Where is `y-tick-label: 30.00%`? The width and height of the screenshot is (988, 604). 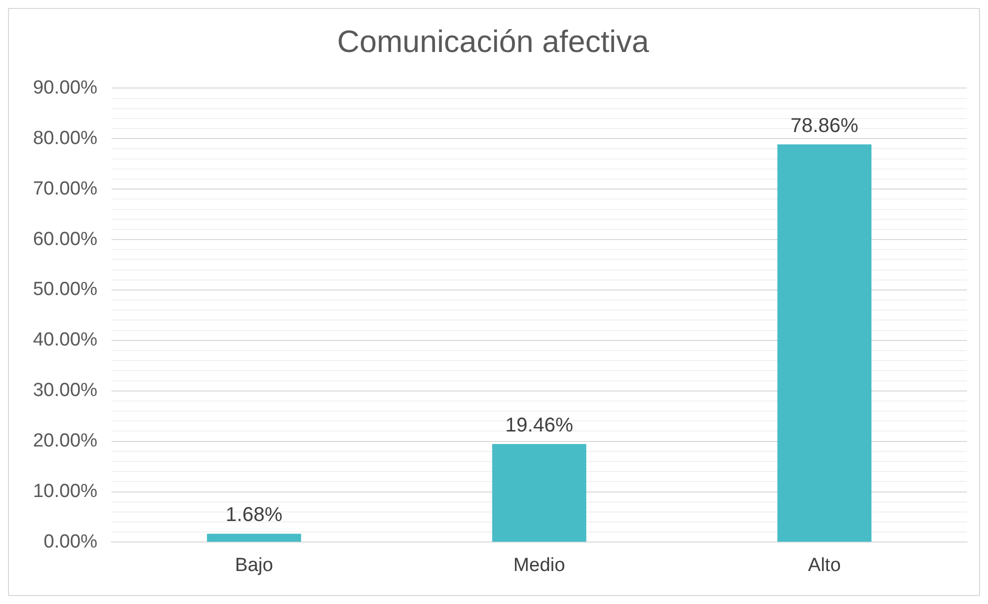
y-tick-label: 30.00% is located at coordinates (65, 391).